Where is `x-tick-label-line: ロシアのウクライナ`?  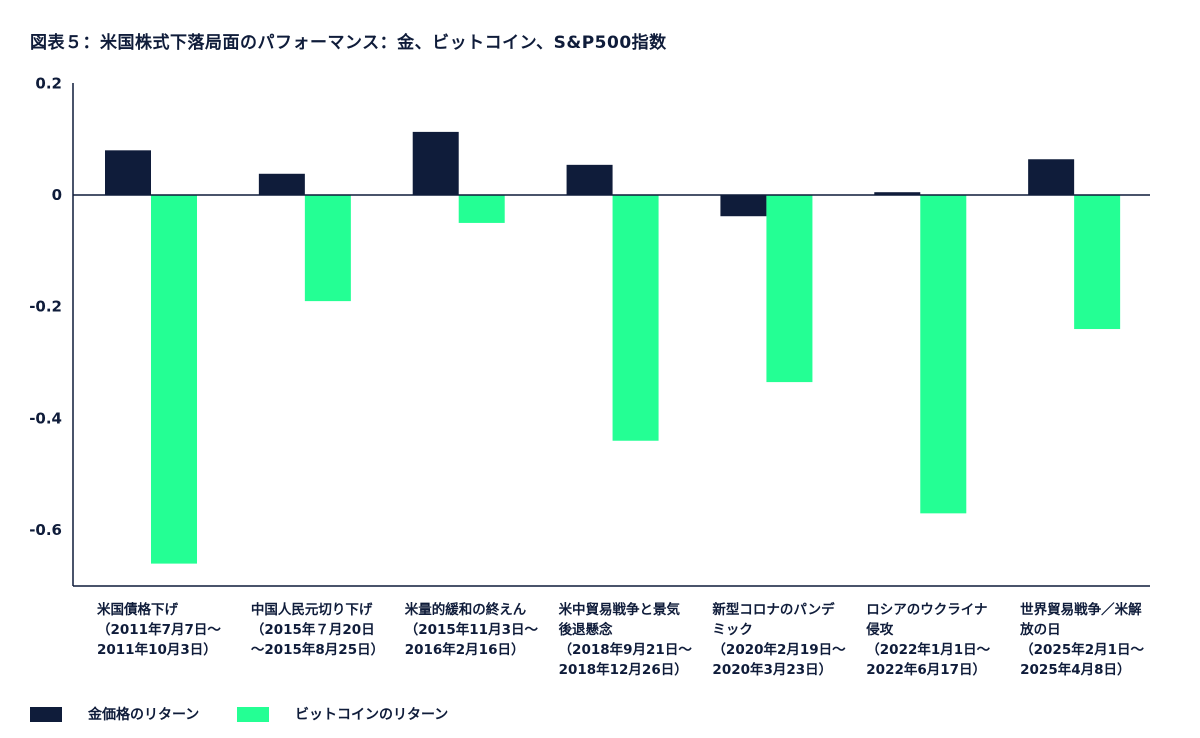
x-tick-label-line: ロシアのウクライナ is located at coordinates (927, 610).